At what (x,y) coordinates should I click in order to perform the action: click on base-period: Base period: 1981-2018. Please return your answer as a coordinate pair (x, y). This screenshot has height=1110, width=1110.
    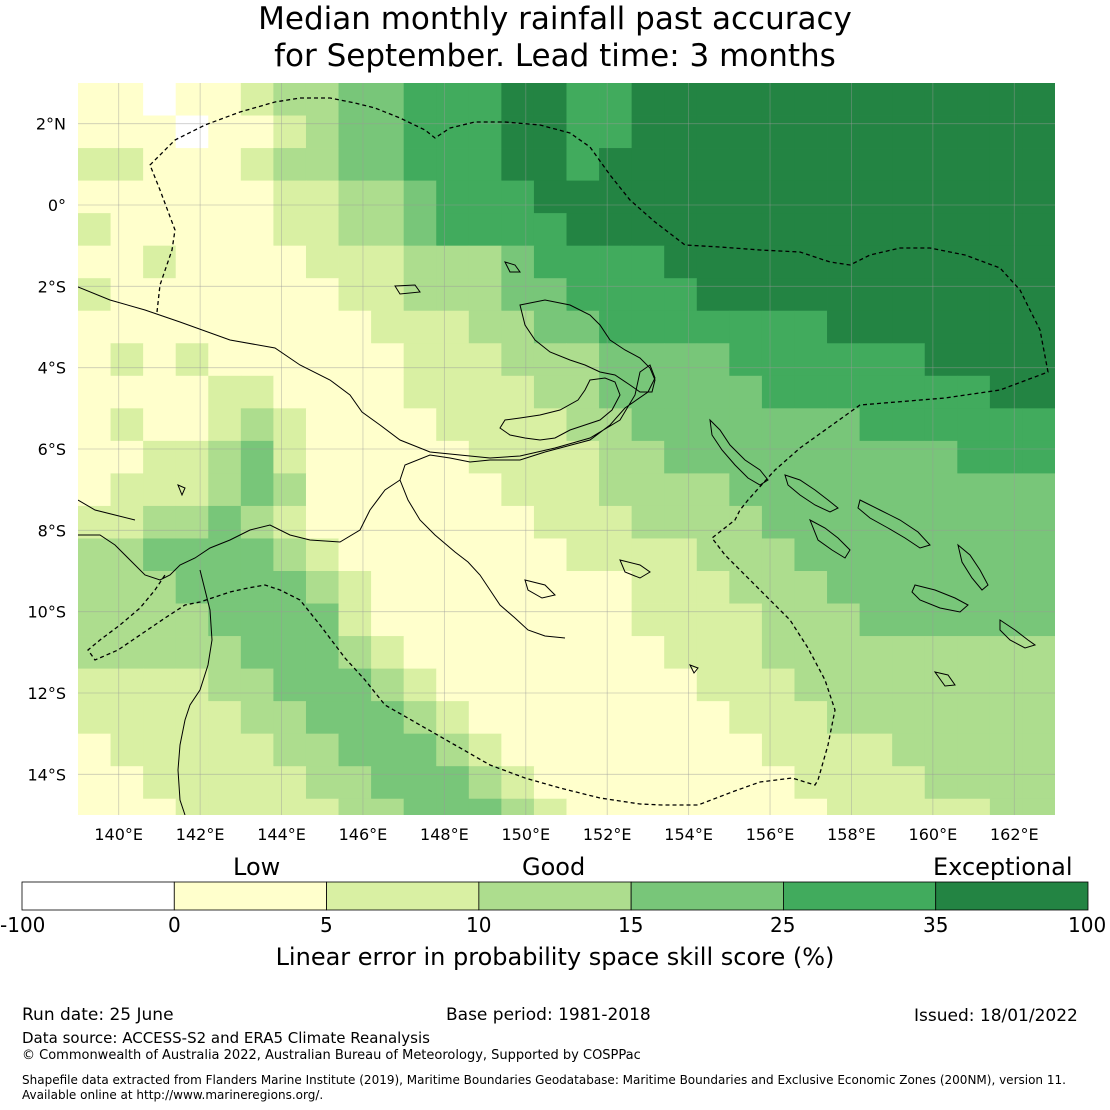
    Looking at the image, I should click on (548, 1015).